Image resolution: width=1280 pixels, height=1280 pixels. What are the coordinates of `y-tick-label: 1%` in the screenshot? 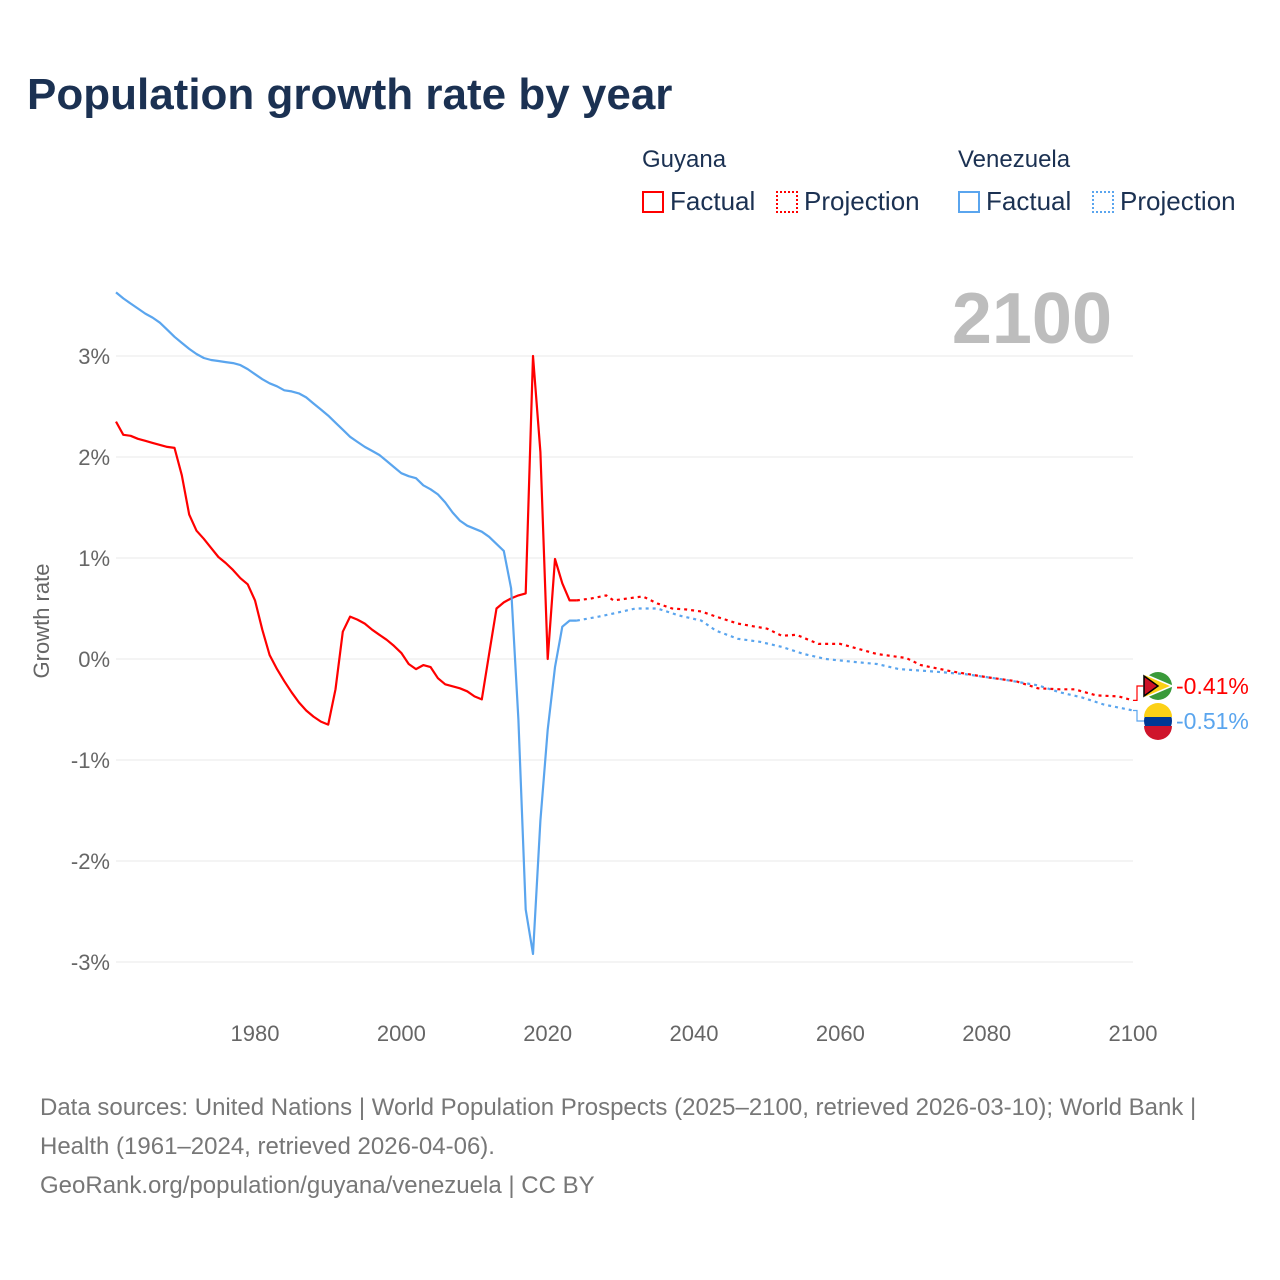 It's located at (94, 558).